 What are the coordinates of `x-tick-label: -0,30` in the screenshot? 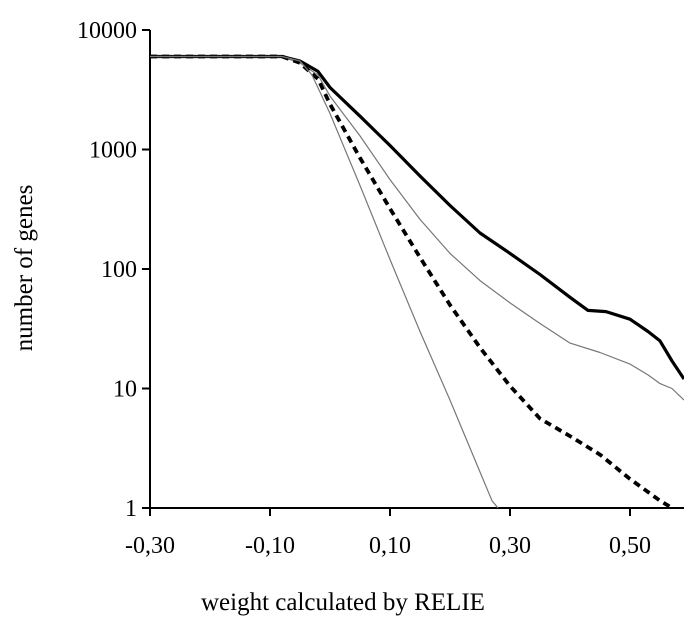 It's located at (150, 546).